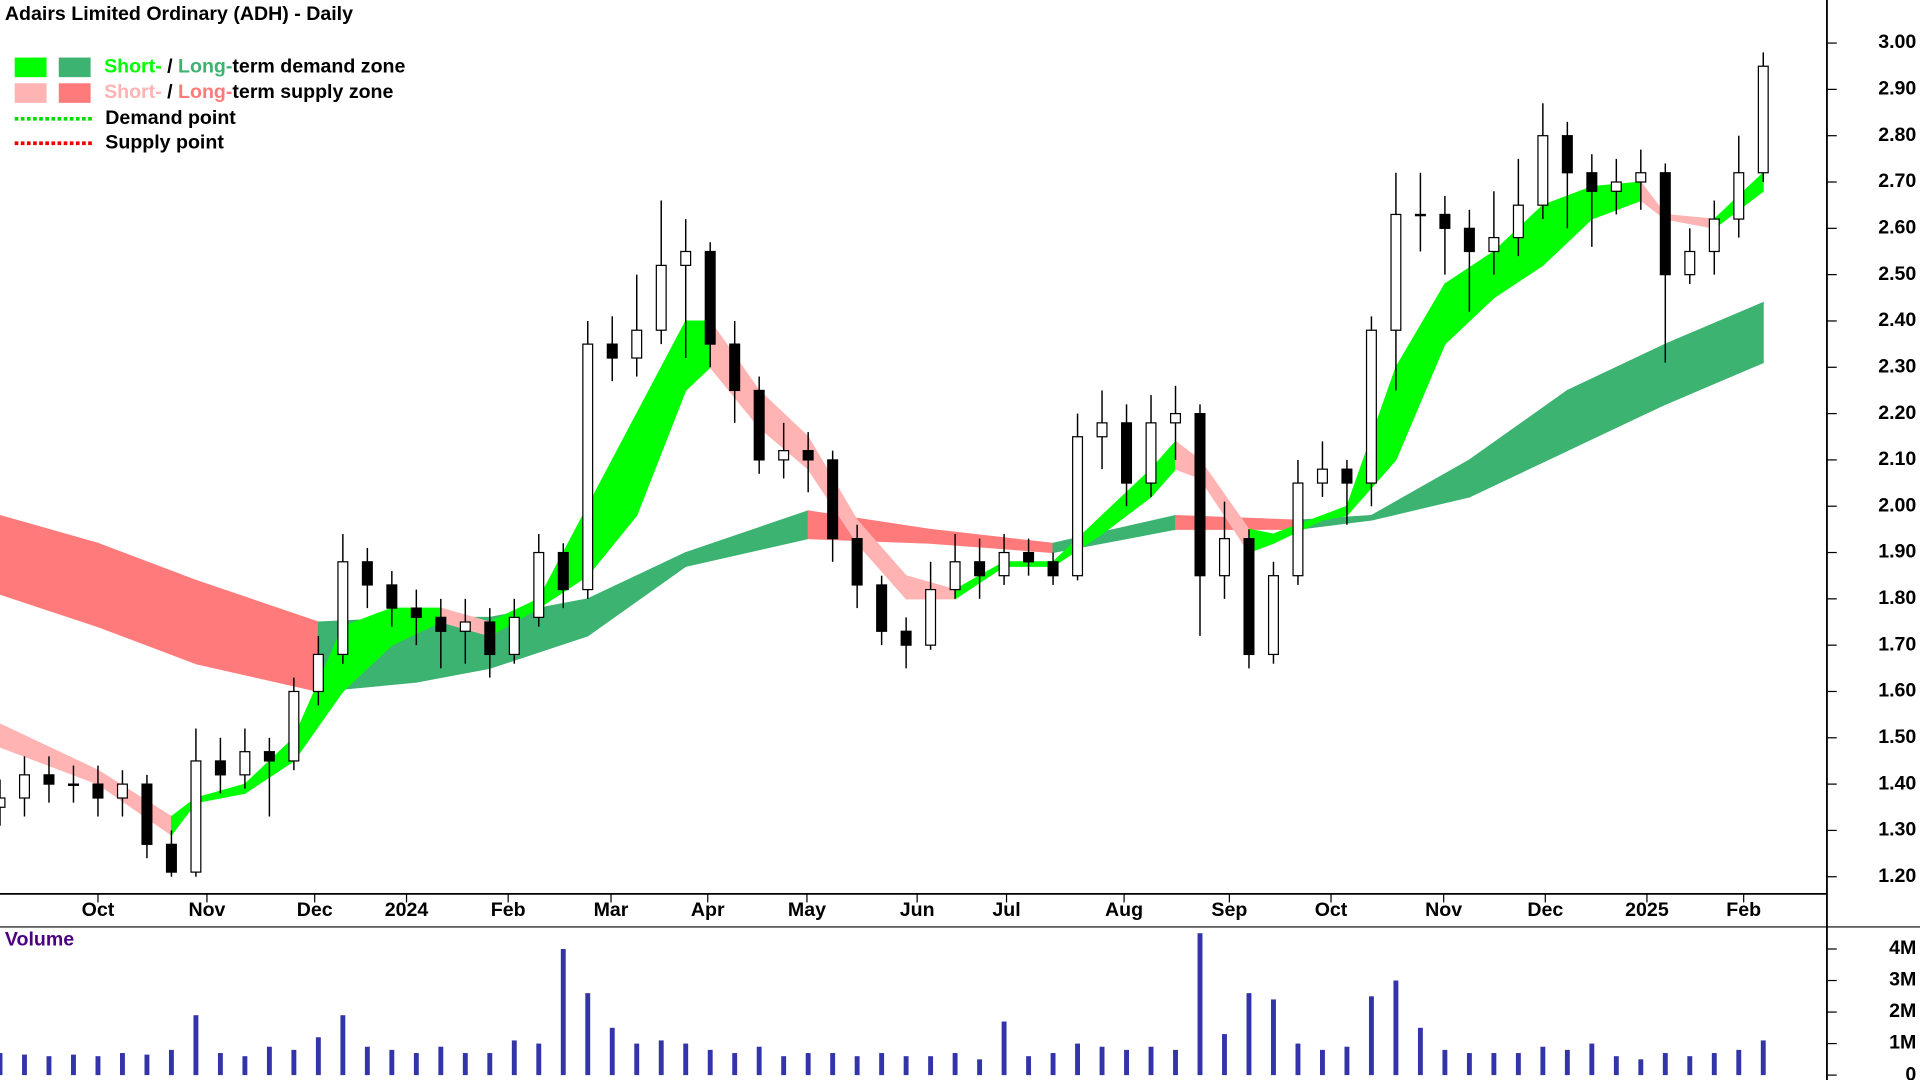 Image resolution: width=1920 pixels, height=1085 pixels. Describe the element at coordinates (170, 92) in the screenshot. I see `legend-label-part: /` at that location.